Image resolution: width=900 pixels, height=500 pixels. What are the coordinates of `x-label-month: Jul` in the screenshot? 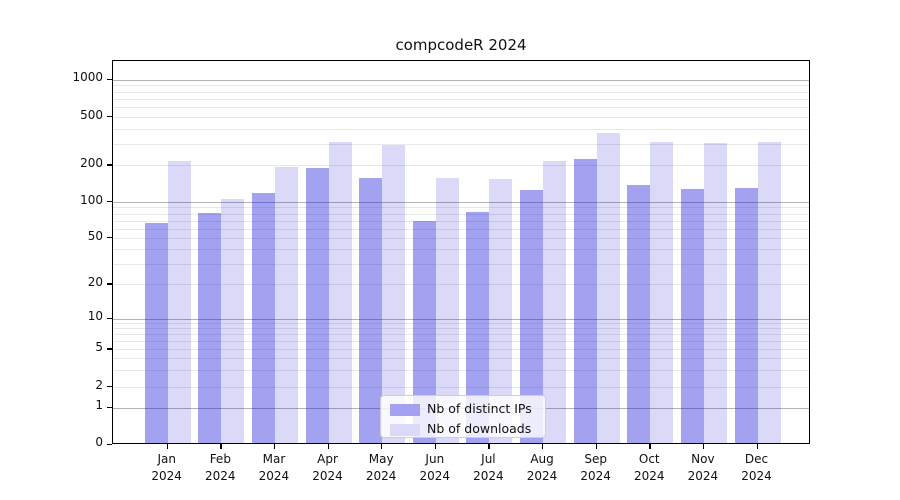 It's located at (488, 459).